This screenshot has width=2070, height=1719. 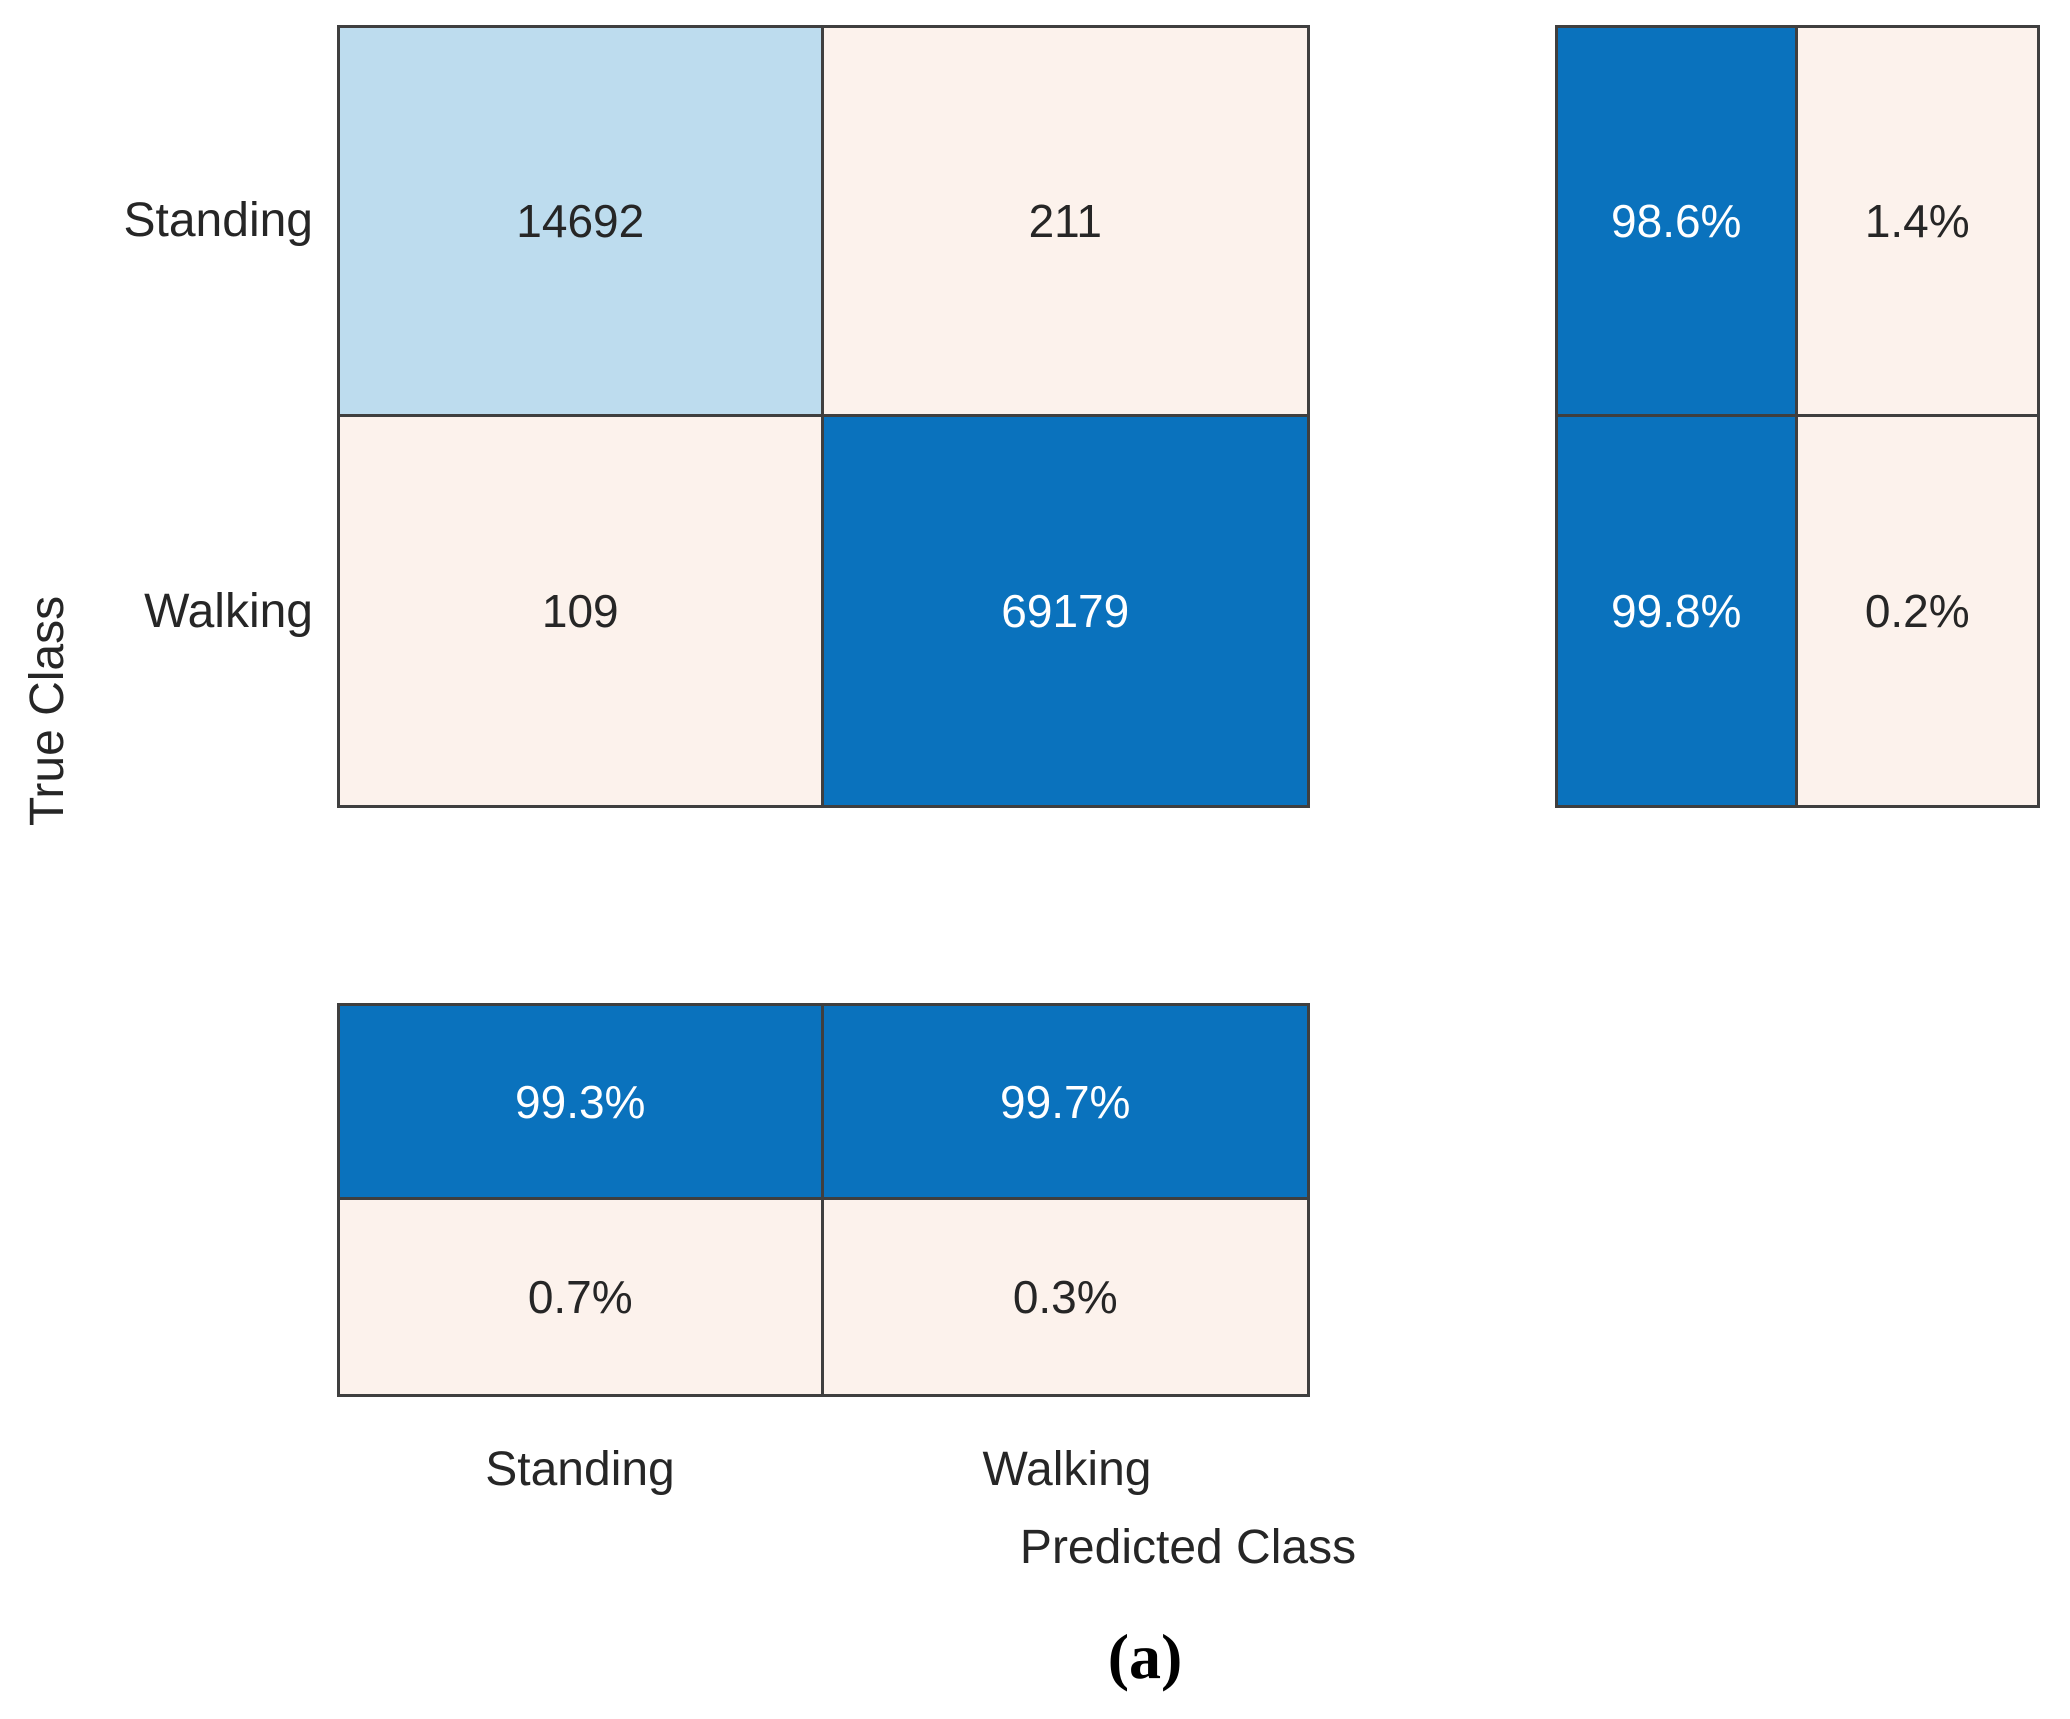 What do you see at coordinates (218, 220) in the screenshot?
I see `row-tick-standing: Standing` at bounding box center [218, 220].